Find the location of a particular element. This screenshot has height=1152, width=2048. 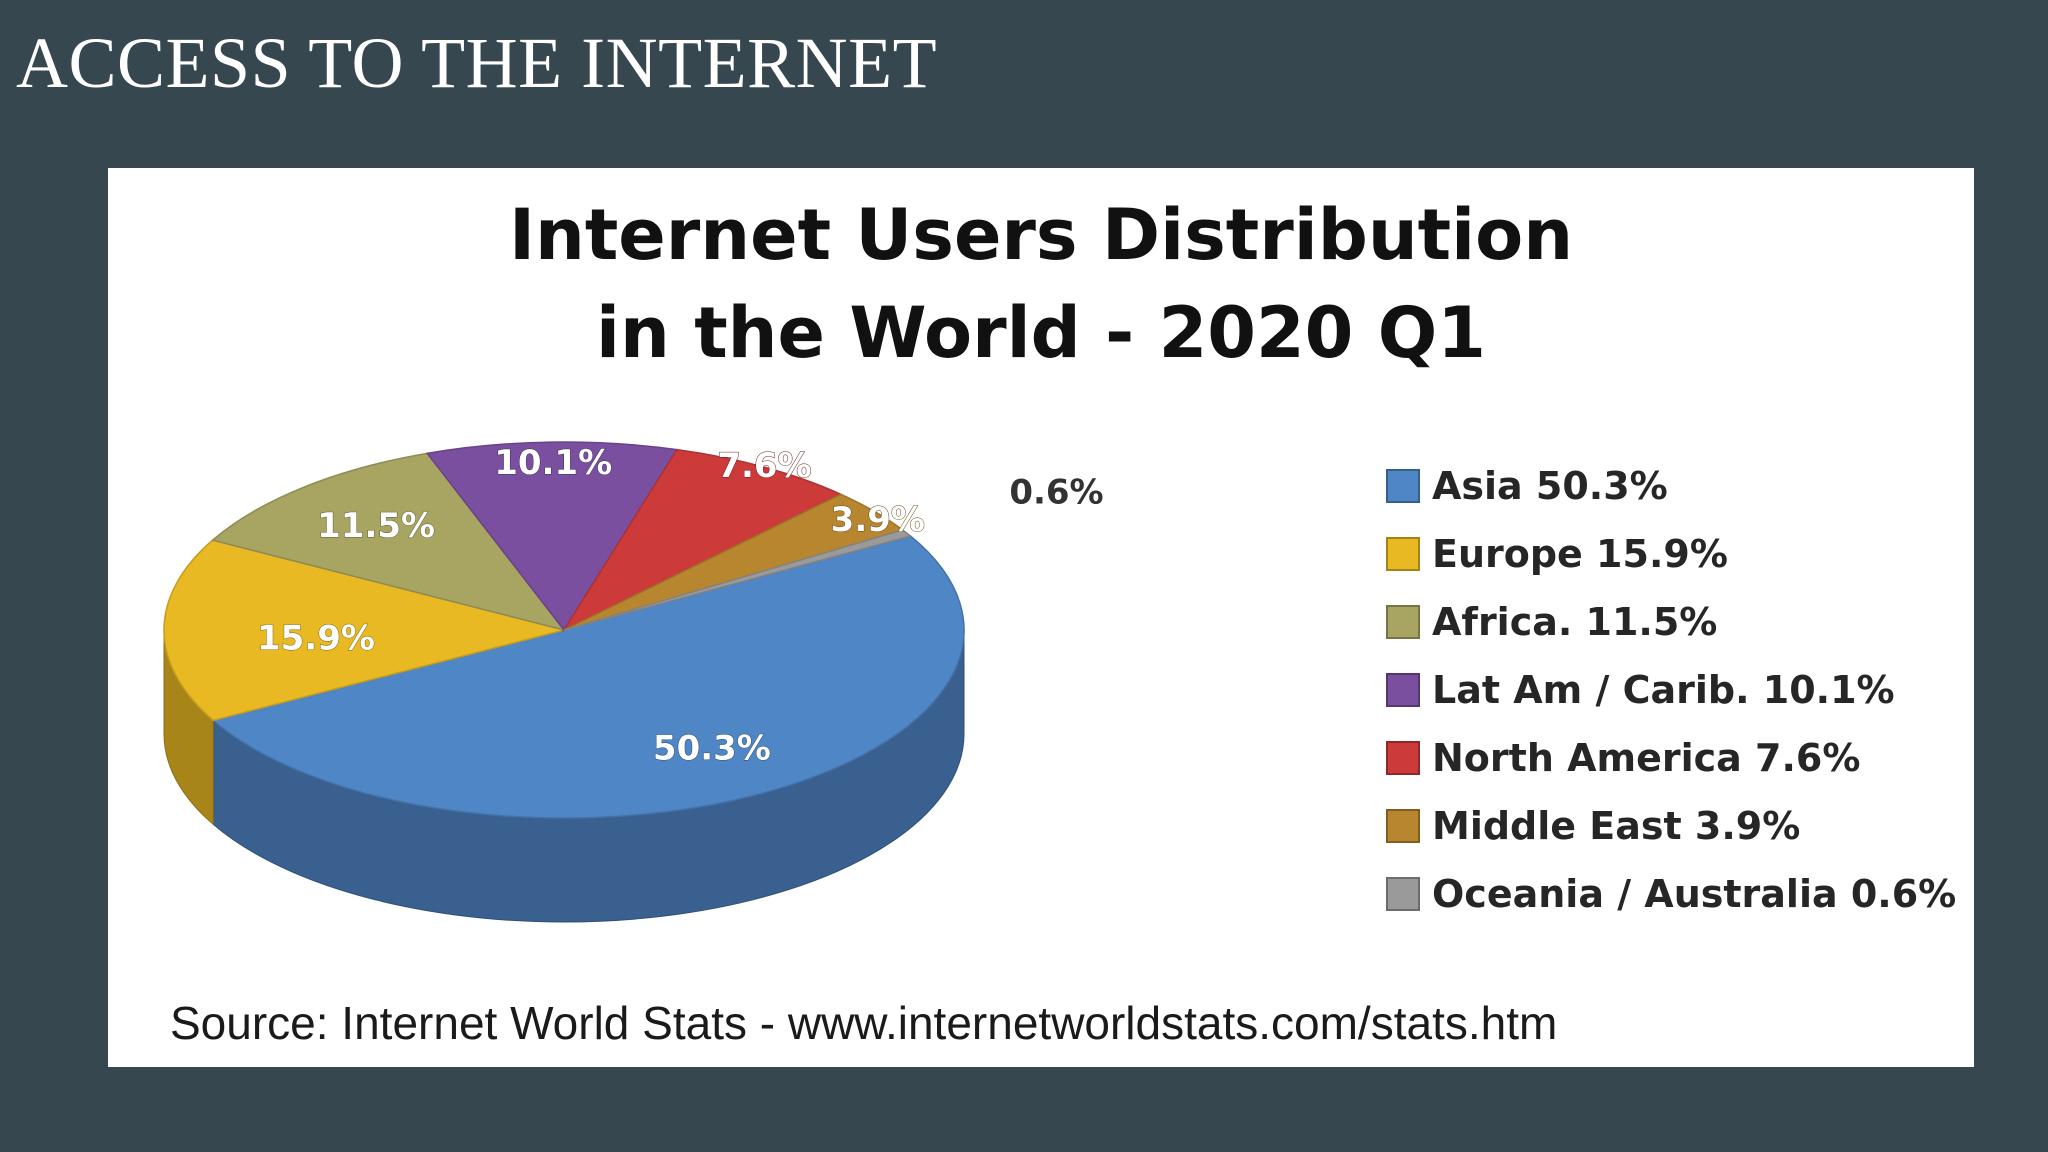

legend-item-europe: Europe 15.9% is located at coordinates (1671, 554).